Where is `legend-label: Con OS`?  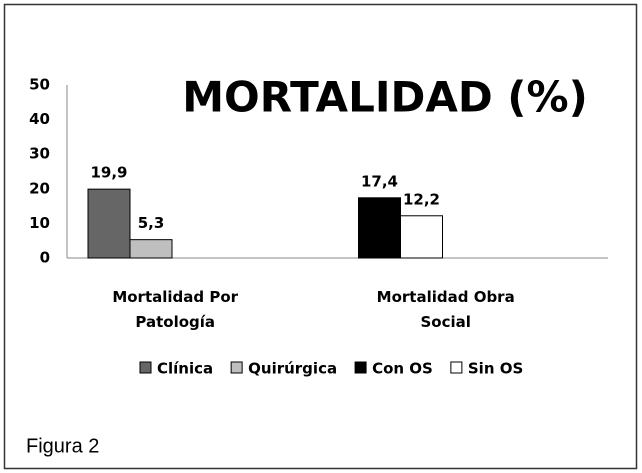
legend-label: Con OS is located at coordinates (402, 369).